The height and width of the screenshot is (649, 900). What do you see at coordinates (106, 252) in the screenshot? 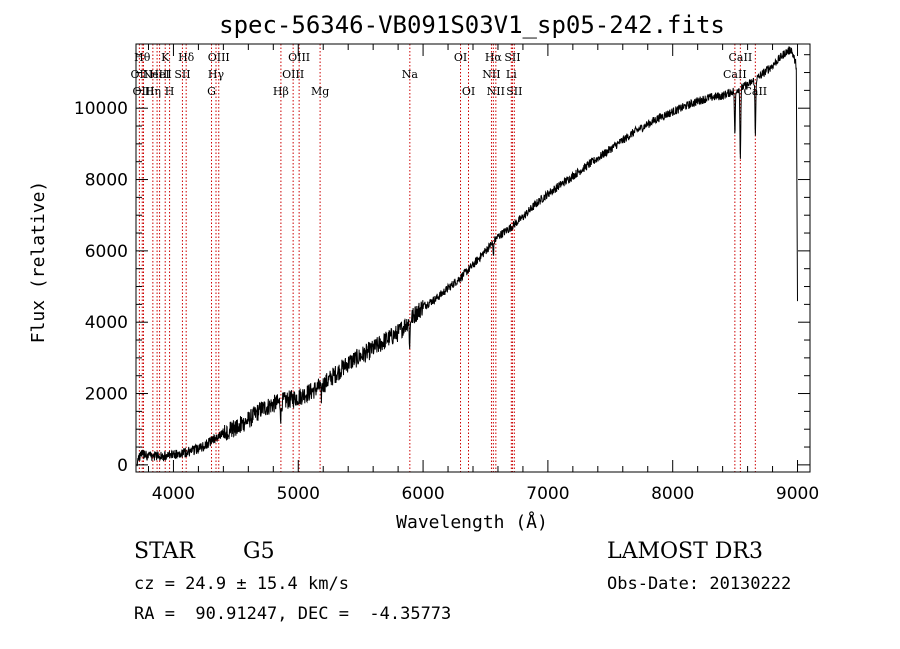
I see `y-tick-label: 6000` at bounding box center [106, 252].